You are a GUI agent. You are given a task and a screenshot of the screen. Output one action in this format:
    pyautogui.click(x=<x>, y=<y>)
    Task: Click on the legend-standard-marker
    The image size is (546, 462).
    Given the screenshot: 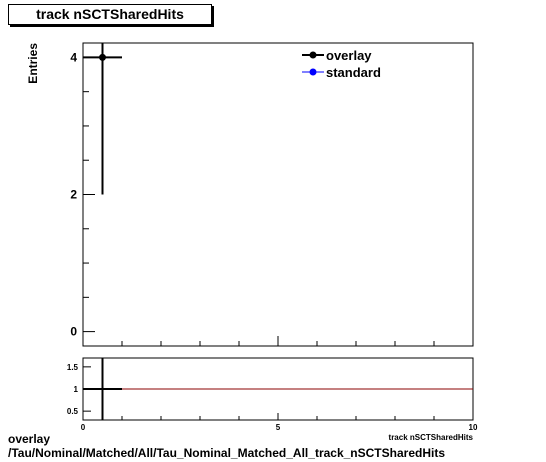 What is the action you would take?
    pyautogui.click(x=313, y=72)
    